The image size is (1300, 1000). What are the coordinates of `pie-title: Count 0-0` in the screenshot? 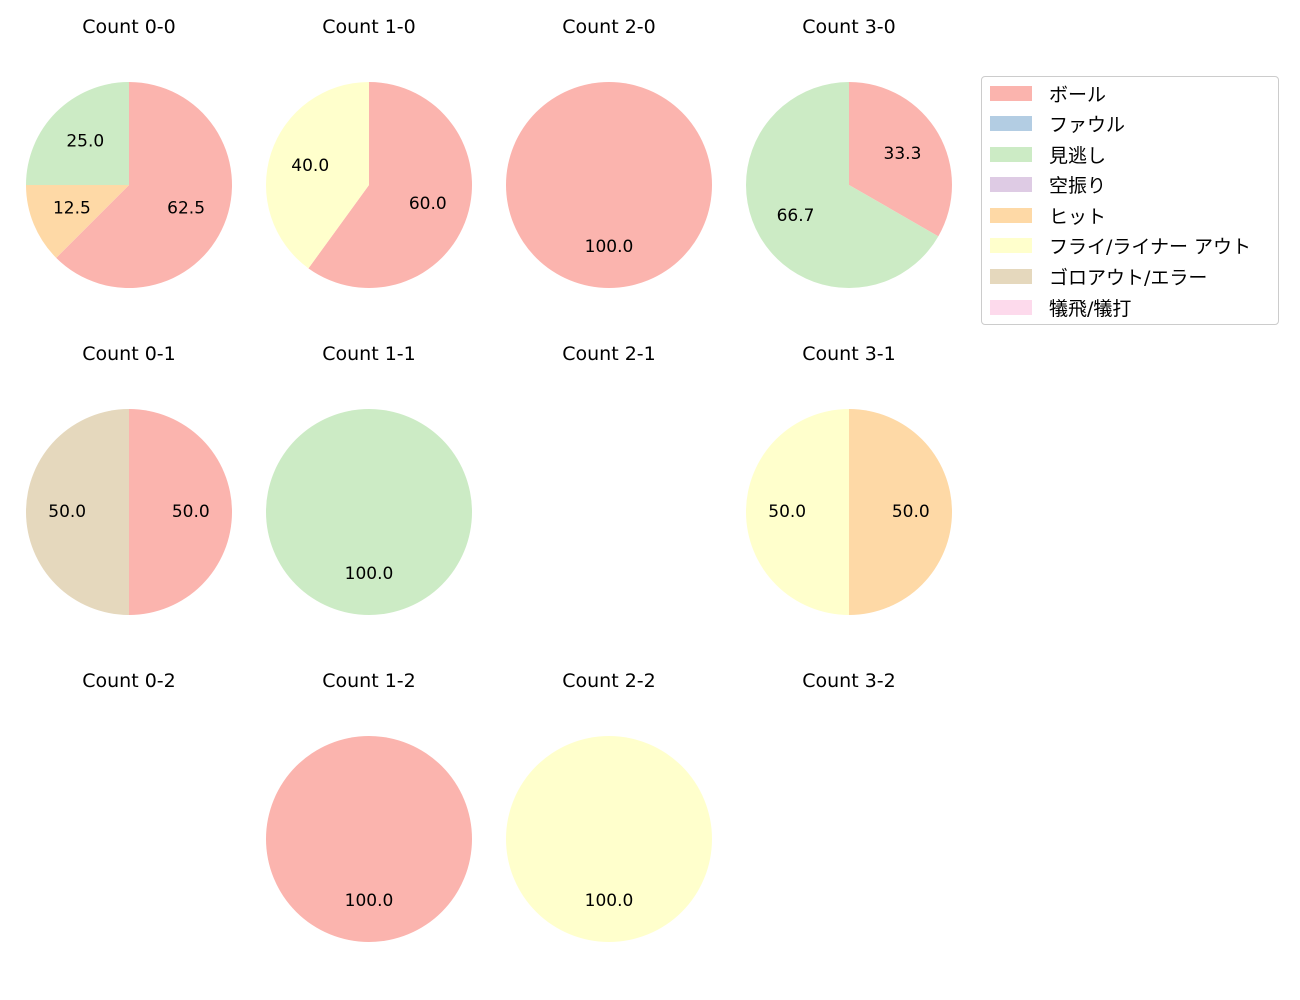 It's located at (129, 27).